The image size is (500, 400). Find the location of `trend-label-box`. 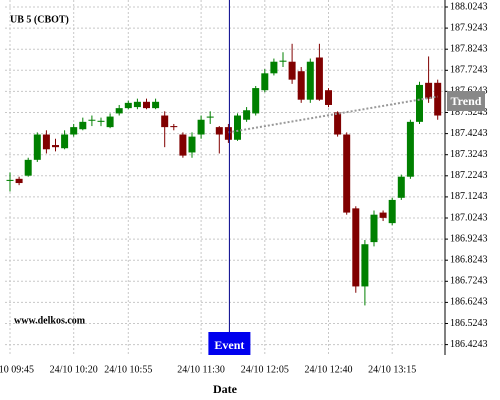

trend-label-box is located at coordinates (466, 101).